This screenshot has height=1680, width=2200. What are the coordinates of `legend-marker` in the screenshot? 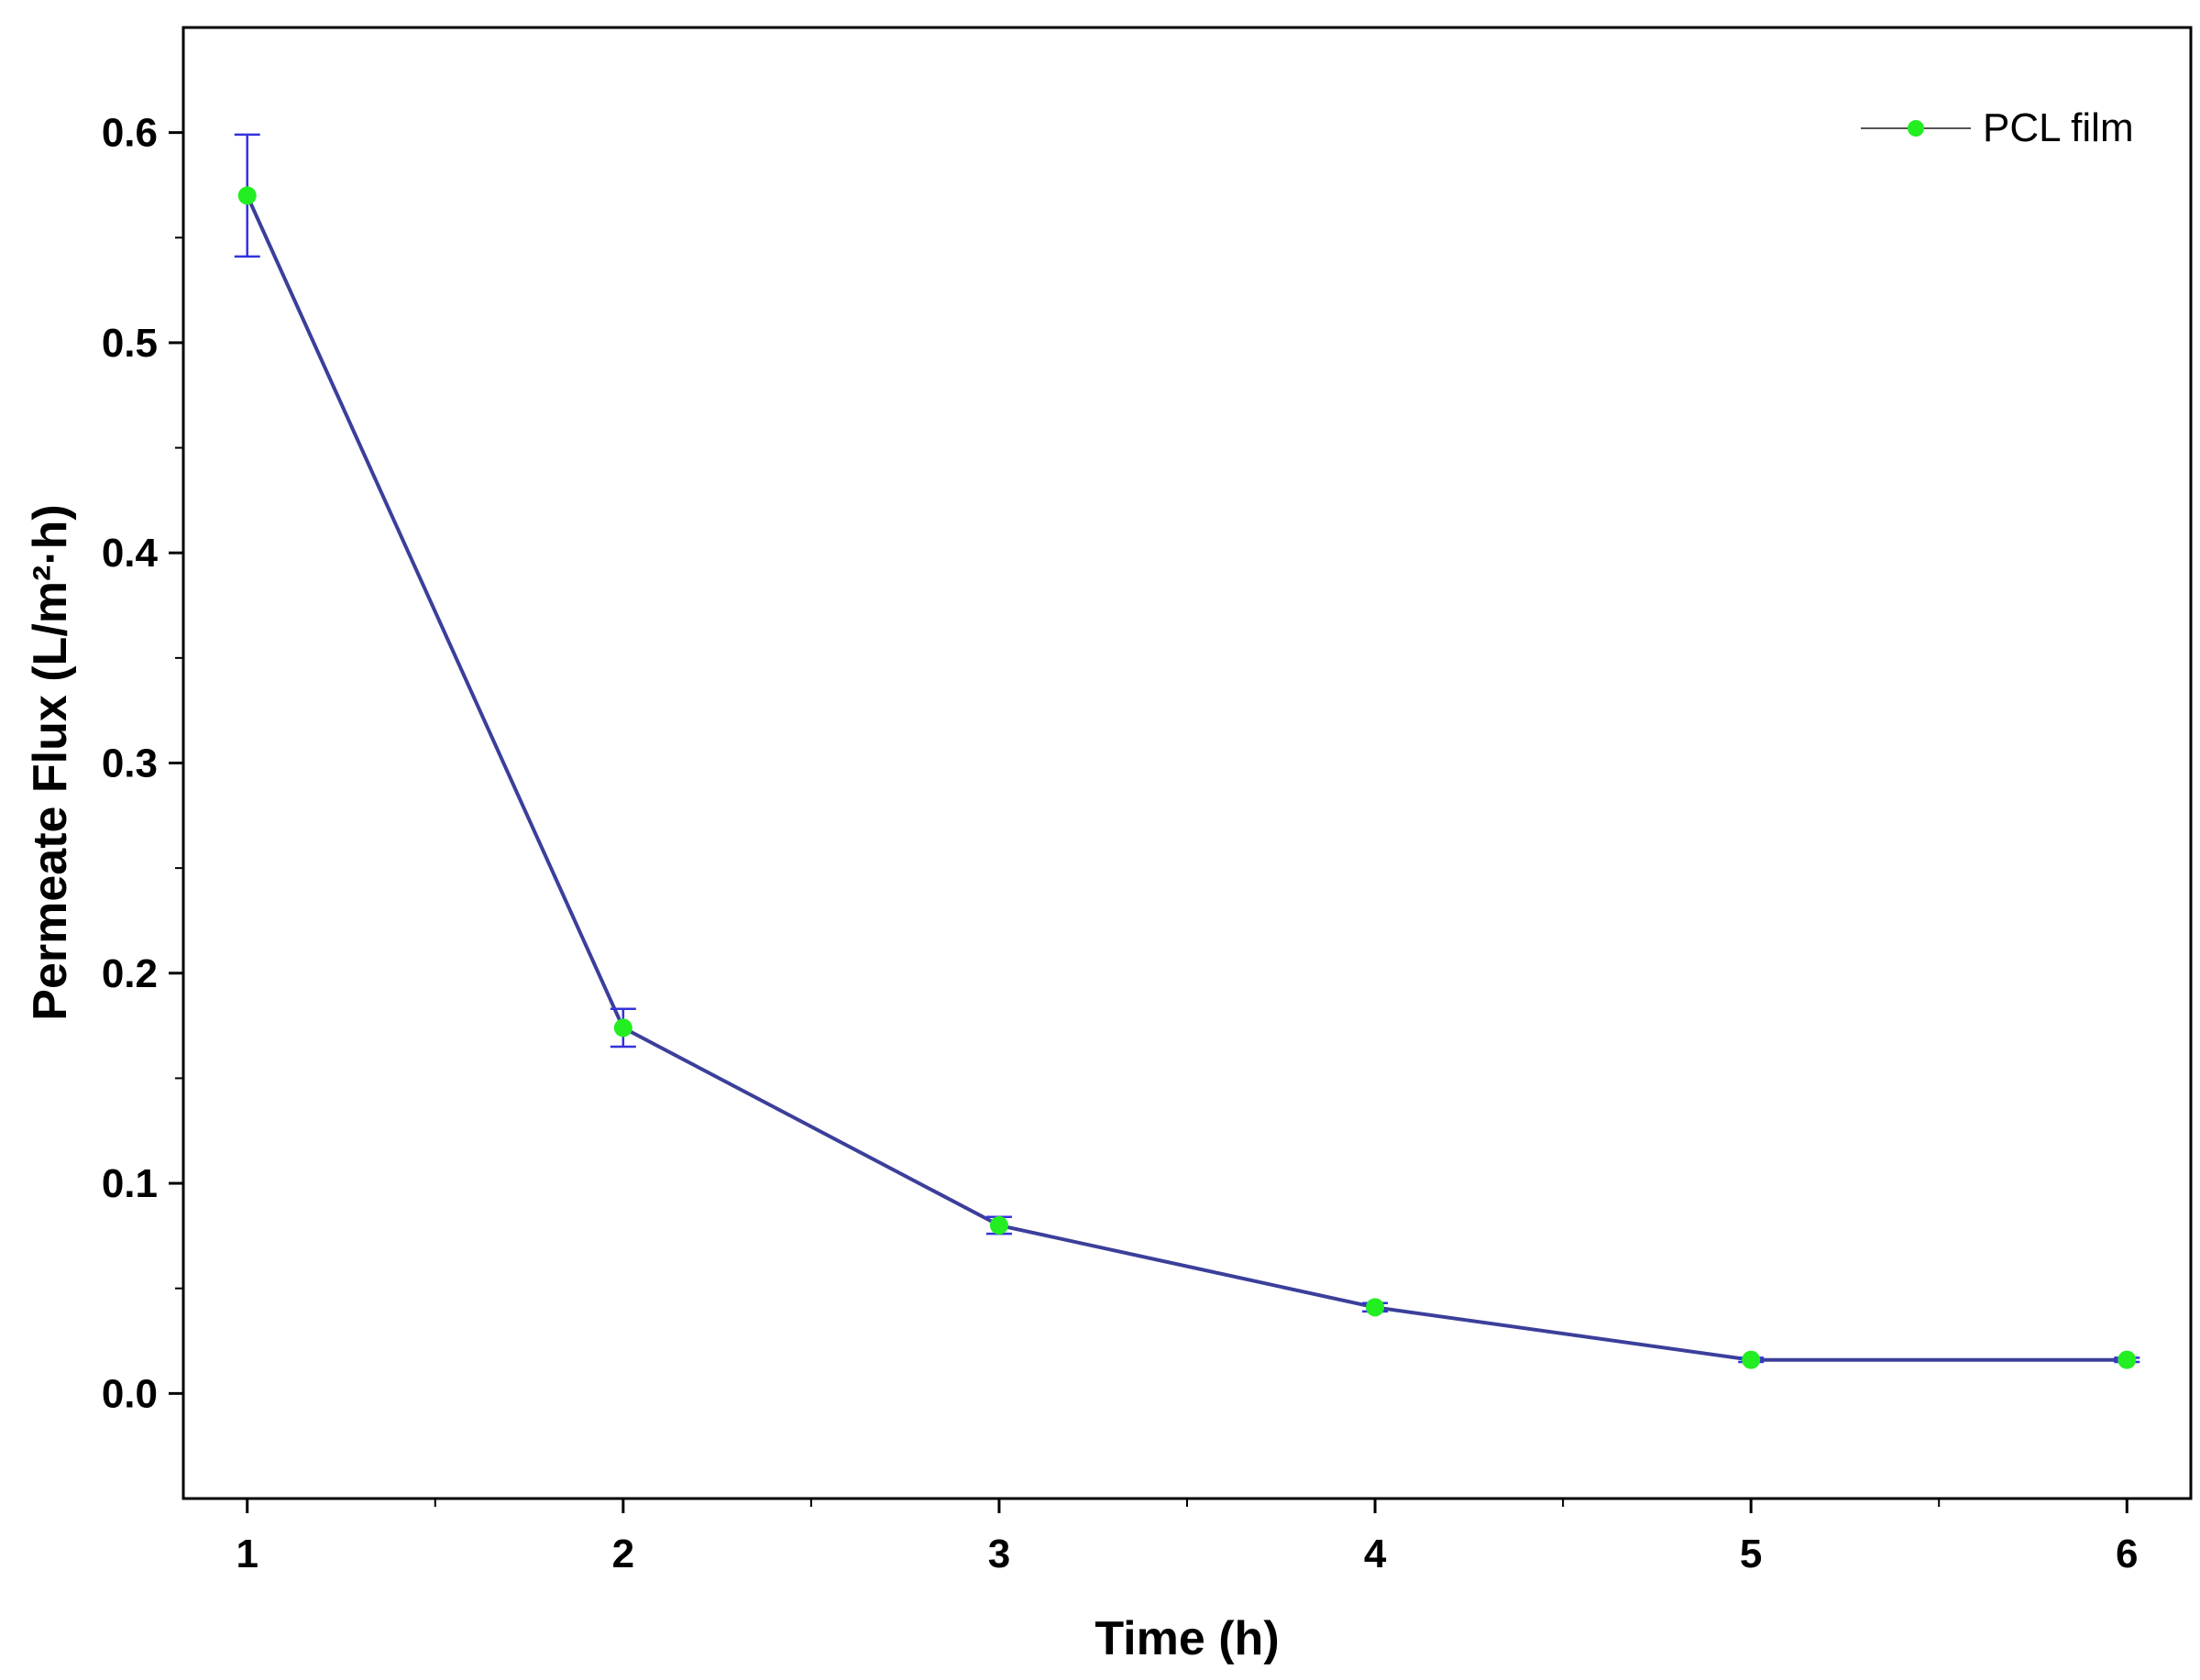 It's located at (1916, 128).